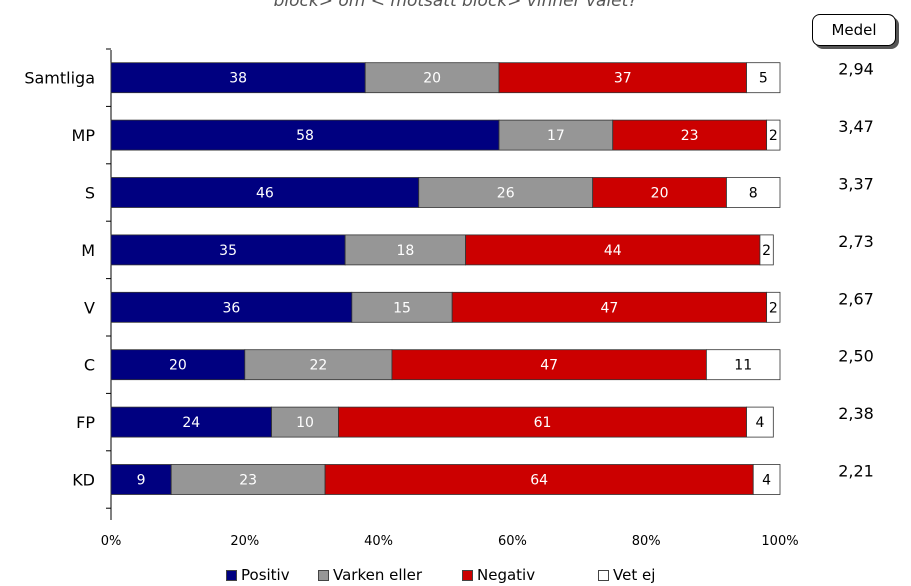 Image resolution: width=911 pixels, height=586 pixels. I want to click on data-label: 10, so click(305, 423).